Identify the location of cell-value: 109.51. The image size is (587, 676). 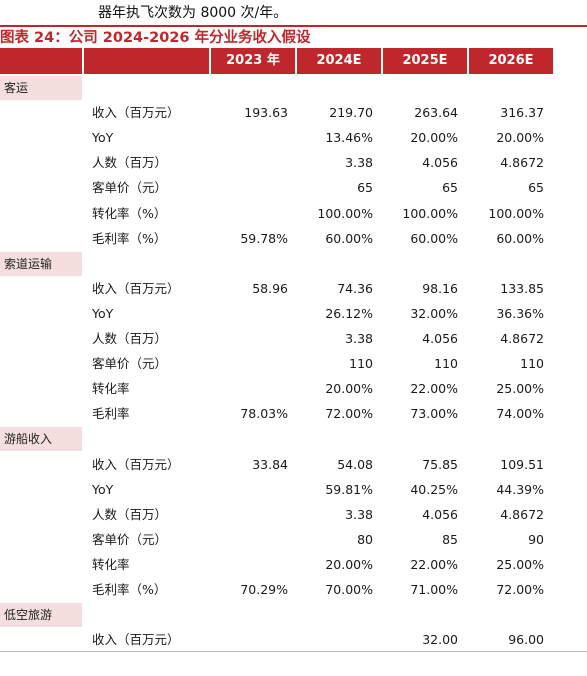
(522, 464).